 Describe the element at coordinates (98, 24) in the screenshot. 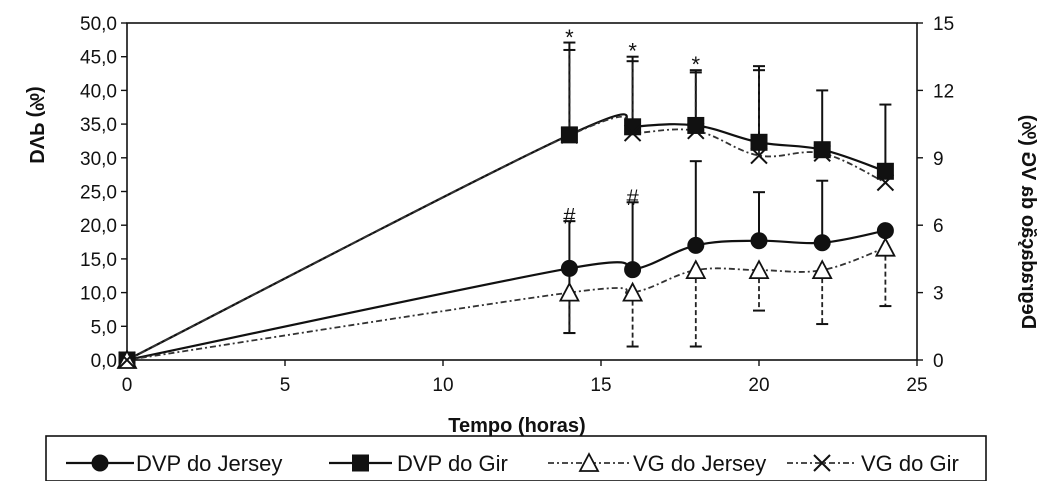

I see `y-left-tick-label: 50,0` at that location.